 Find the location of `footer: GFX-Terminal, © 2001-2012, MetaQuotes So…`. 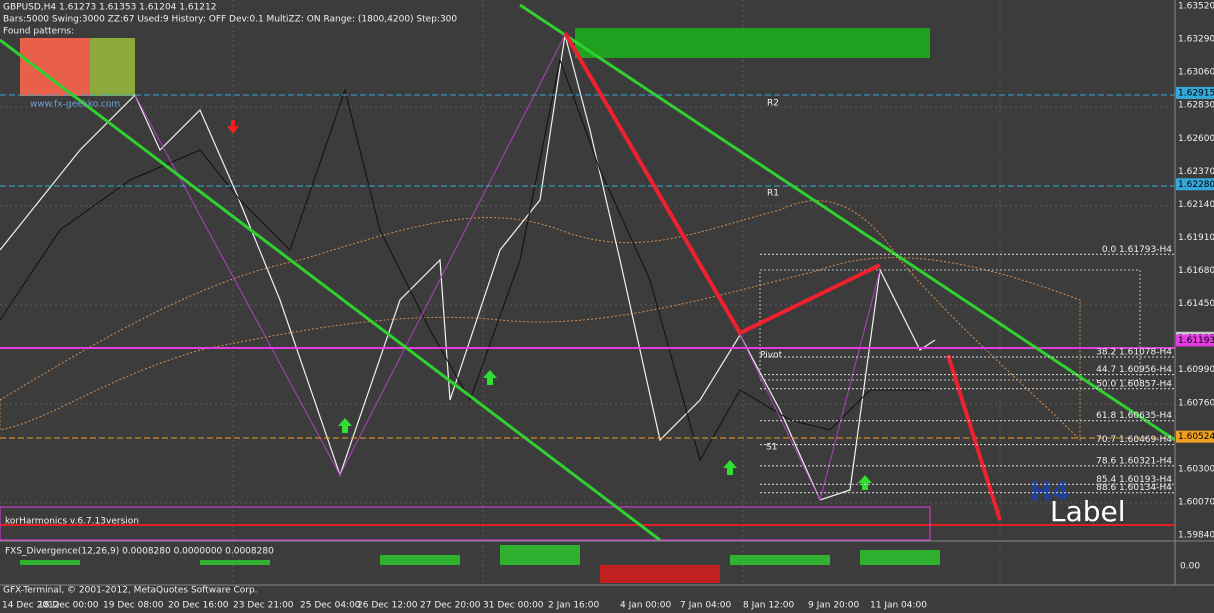

footer: GFX-Terminal, © 2001-2012, MetaQuotes So… is located at coordinates (130, 591).